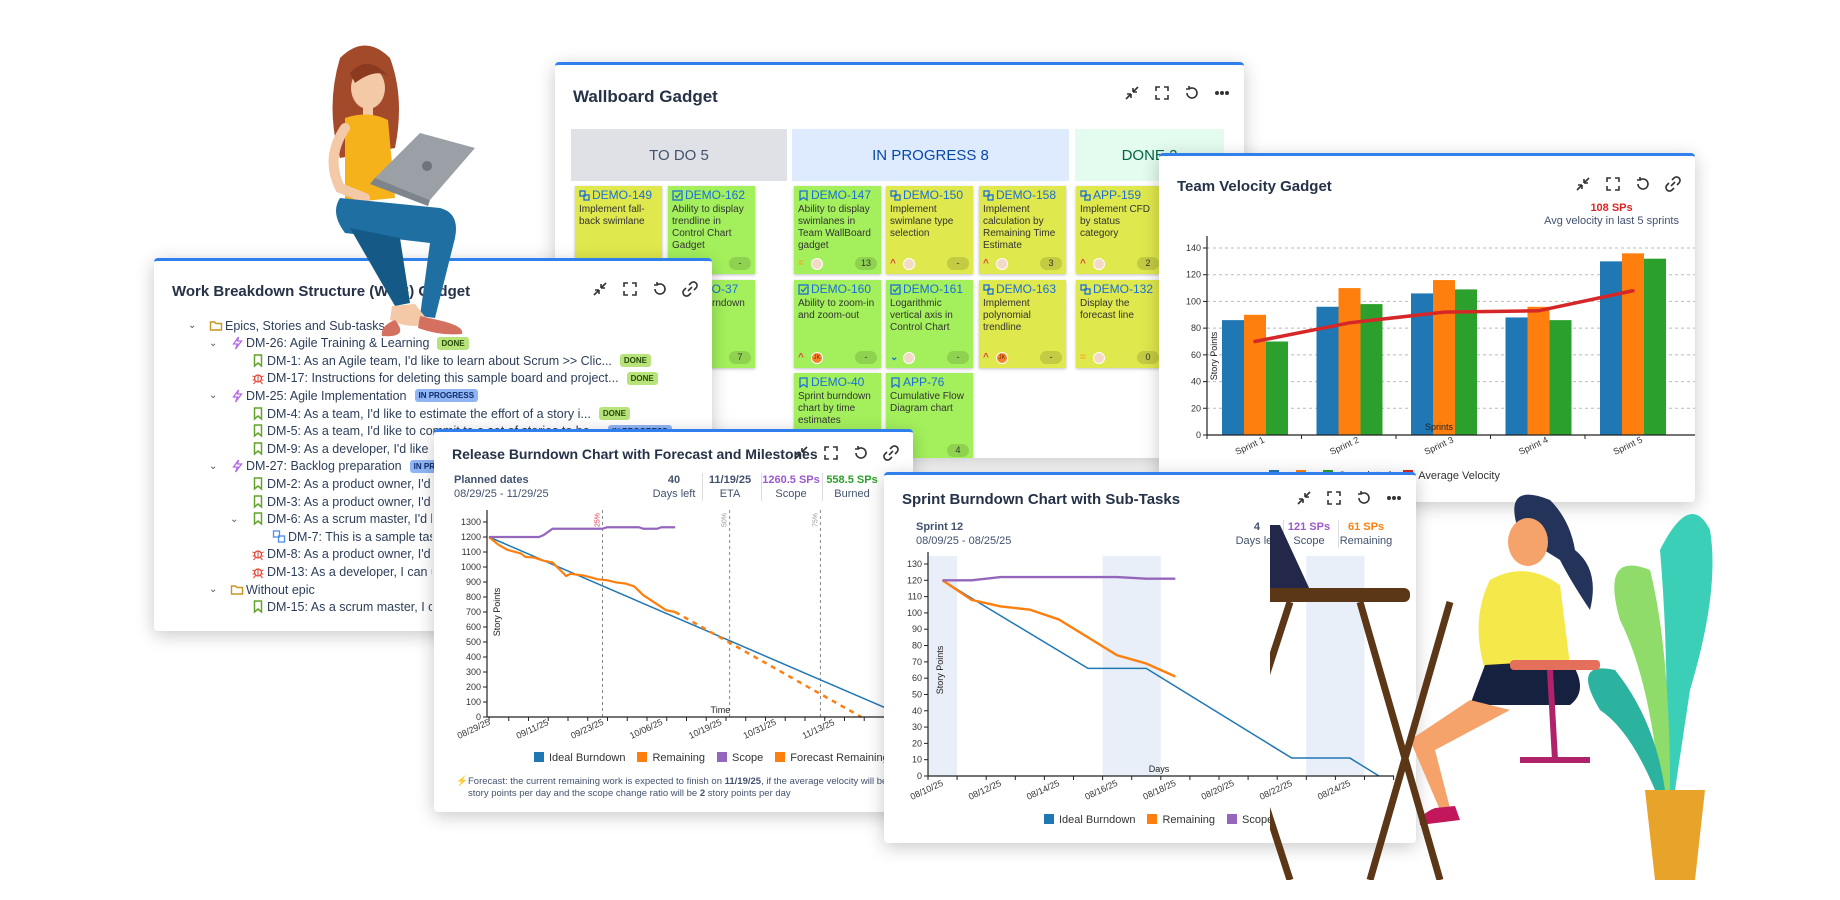 The width and height of the screenshot is (1840, 900). Describe the element at coordinates (497, 611) in the screenshot. I see `y-axis-label: Story Points` at that location.